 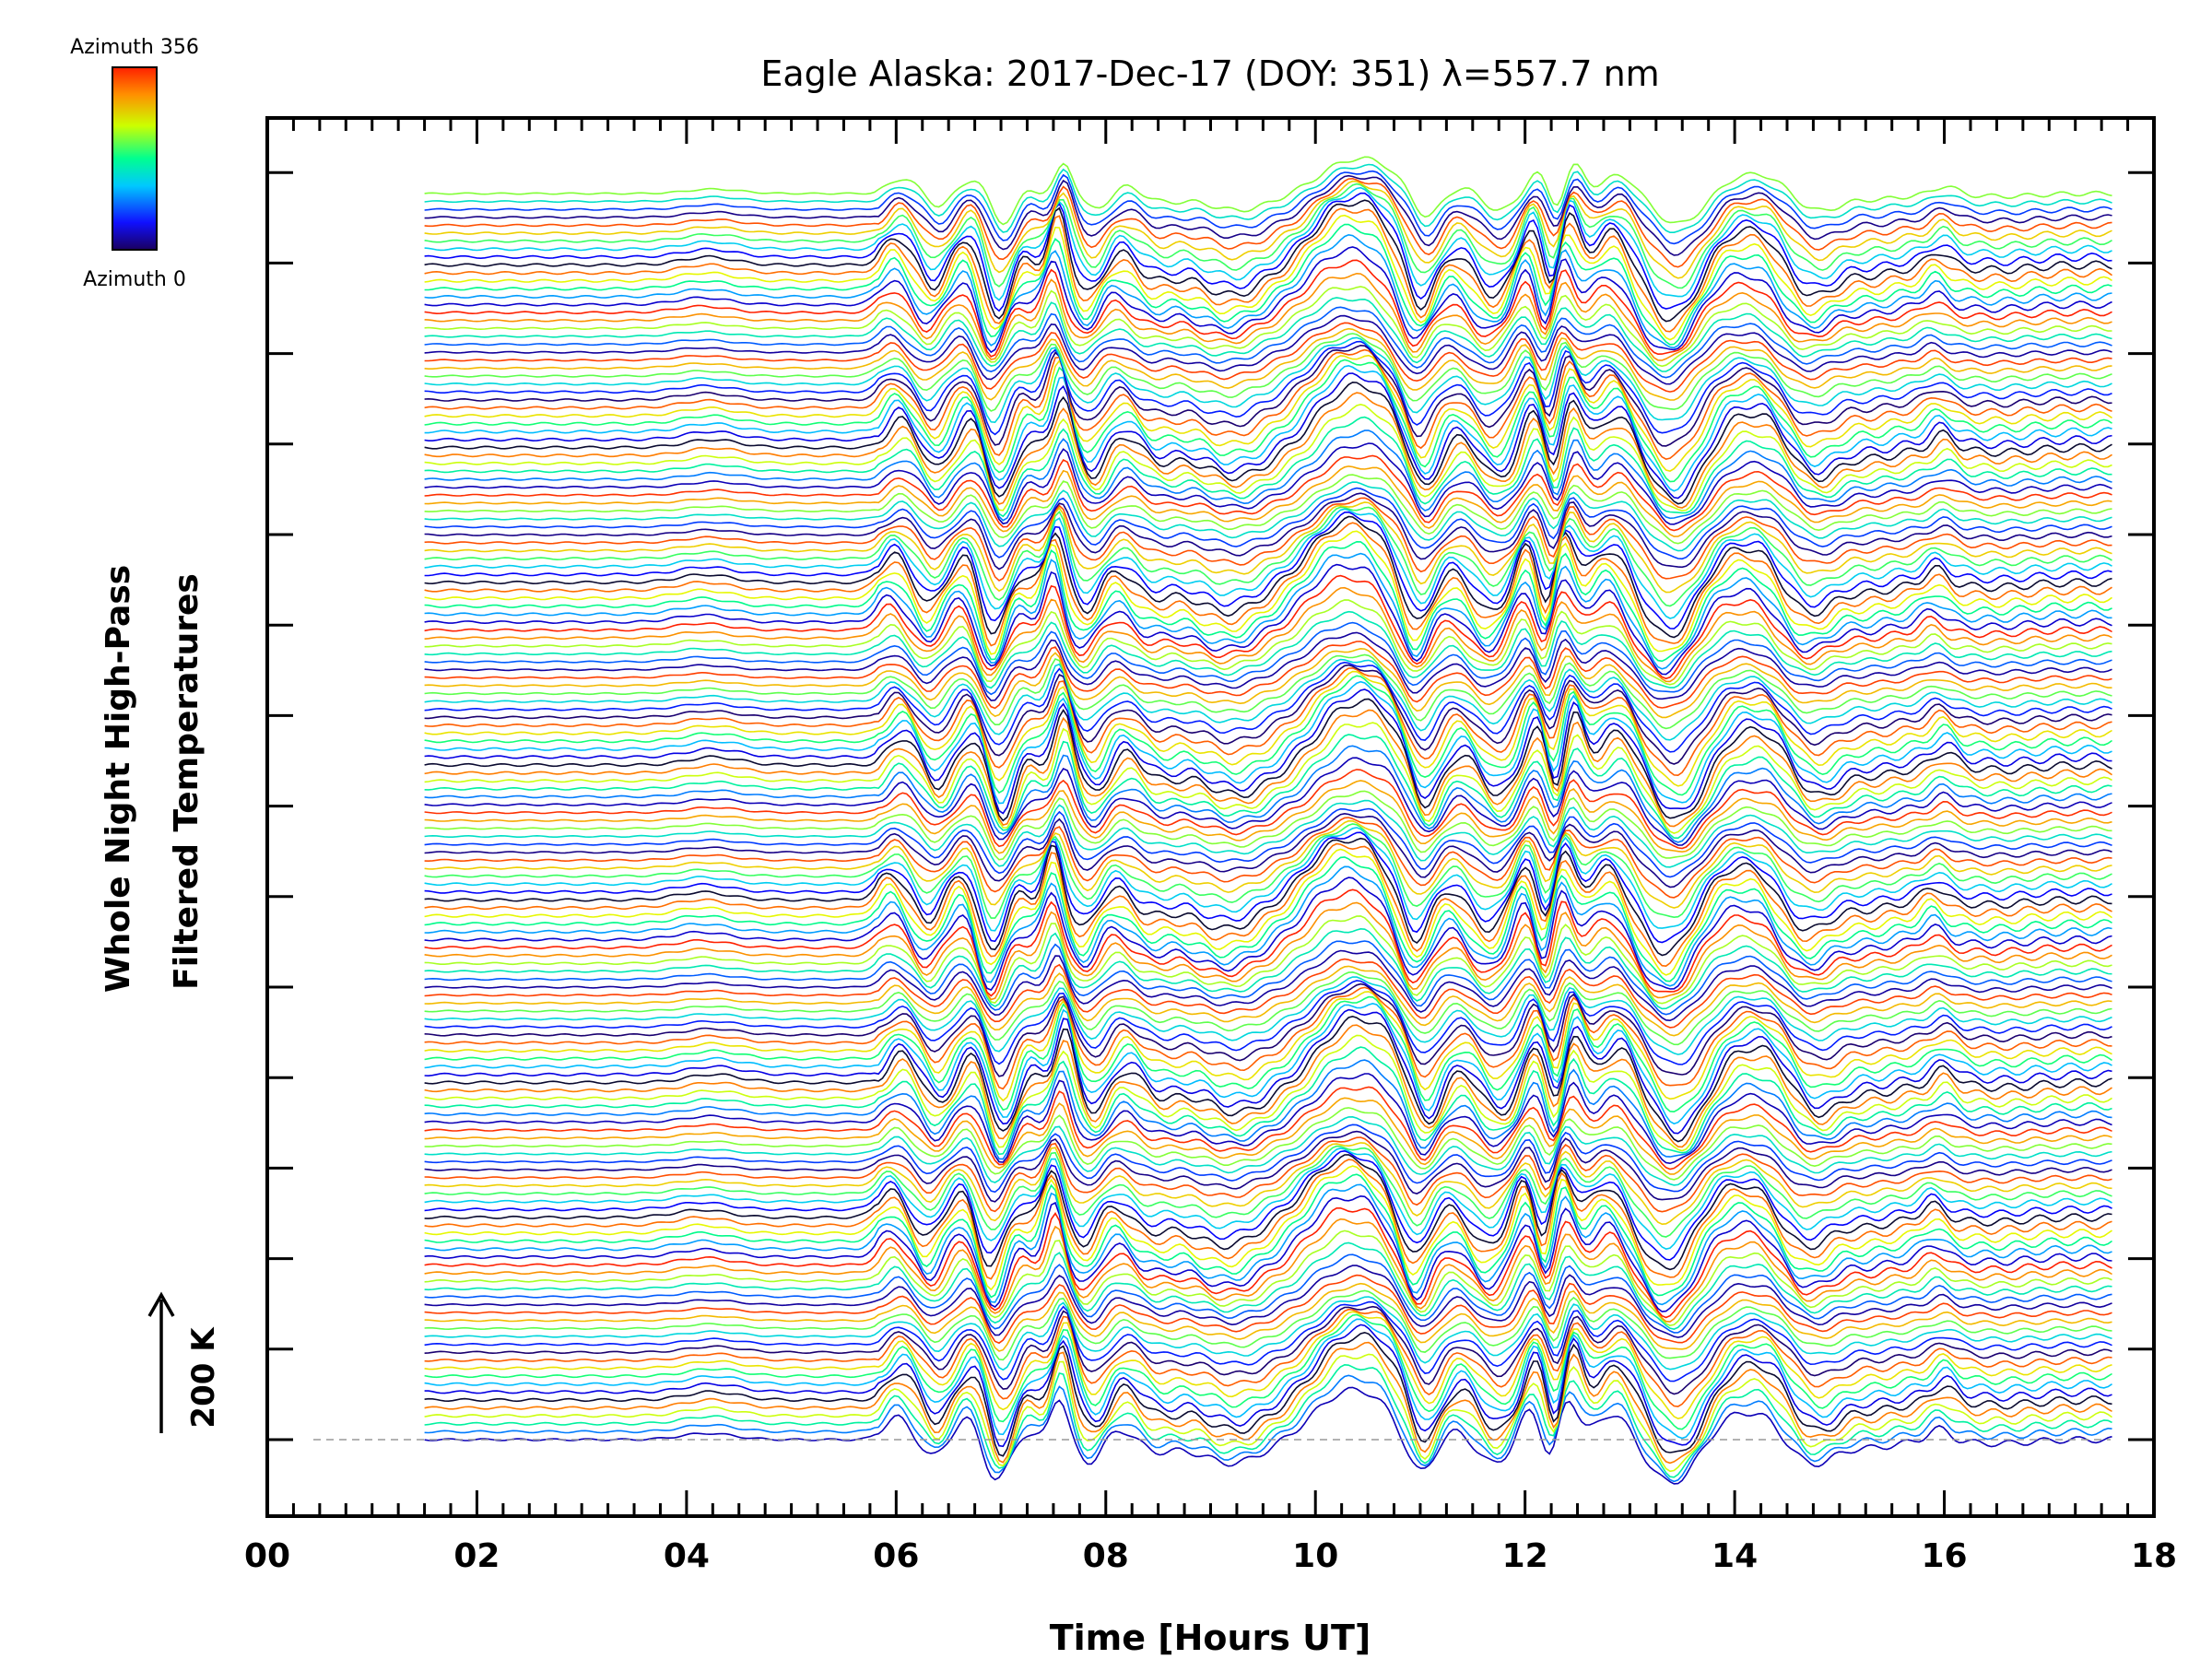 I want to click on x-tick-label: 02, so click(x=476, y=1556).